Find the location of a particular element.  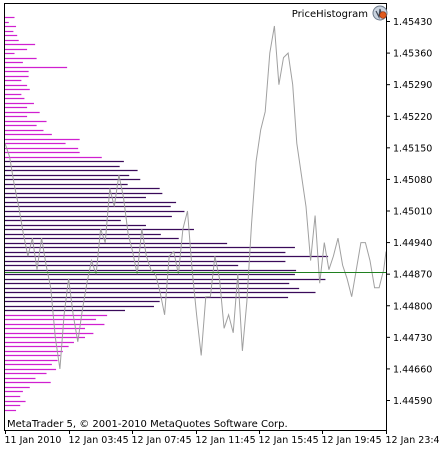

price-tick-label: 1.45150 is located at coordinates (412, 148).